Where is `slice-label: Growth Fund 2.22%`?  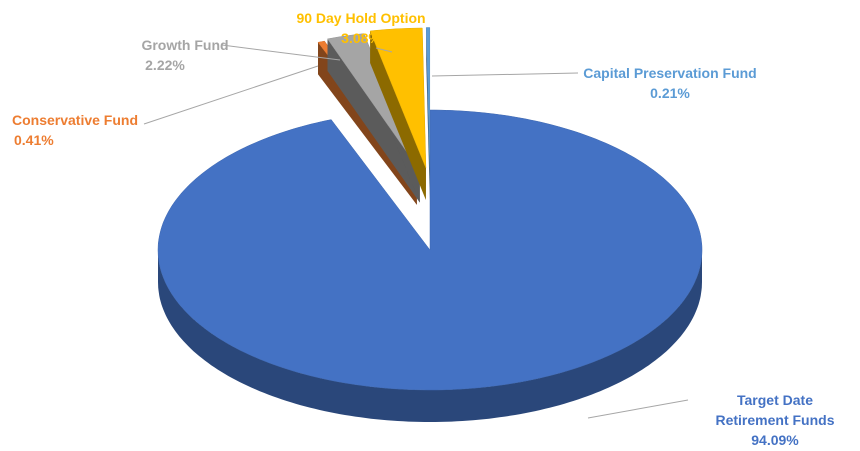
slice-label: Growth Fund 2.22% is located at coordinates (175, 55).